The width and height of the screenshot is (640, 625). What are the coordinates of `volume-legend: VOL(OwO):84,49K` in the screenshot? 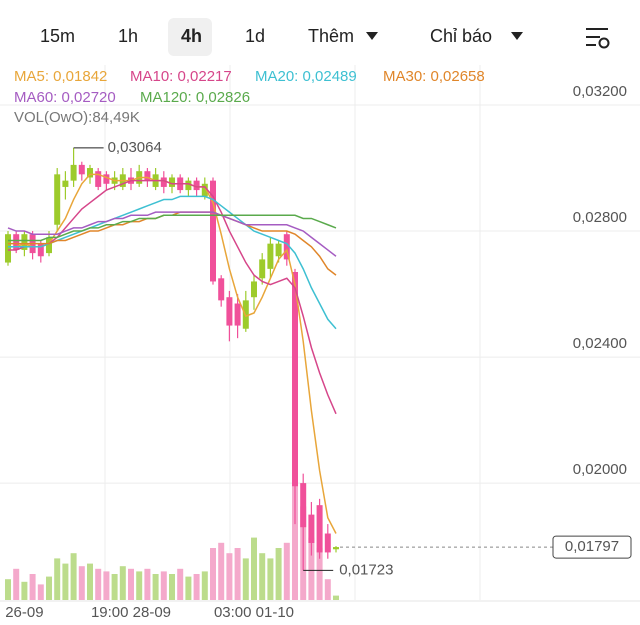 It's located at (77, 117).